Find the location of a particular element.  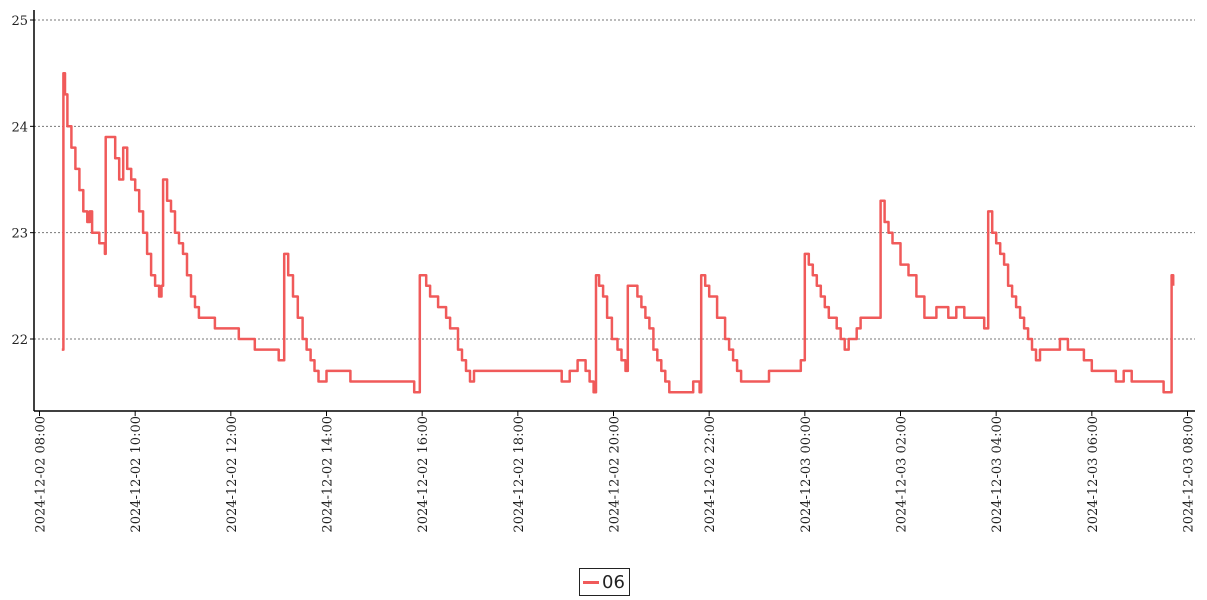

y-tick-label: 22 is located at coordinates (19, 340).